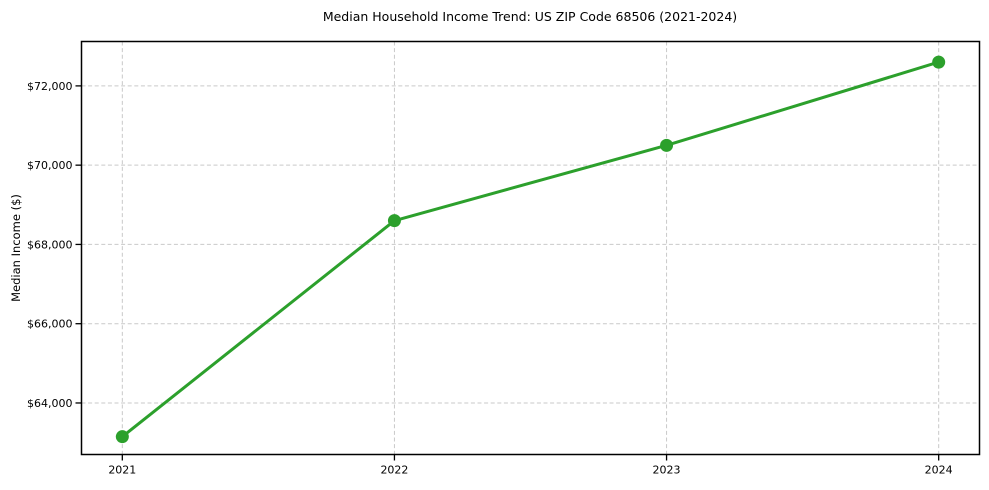  What do you see at coordinates (50, 403) in the screenshot?
I see `y-tick-label: $64,000` at bounding box center [50, 403].